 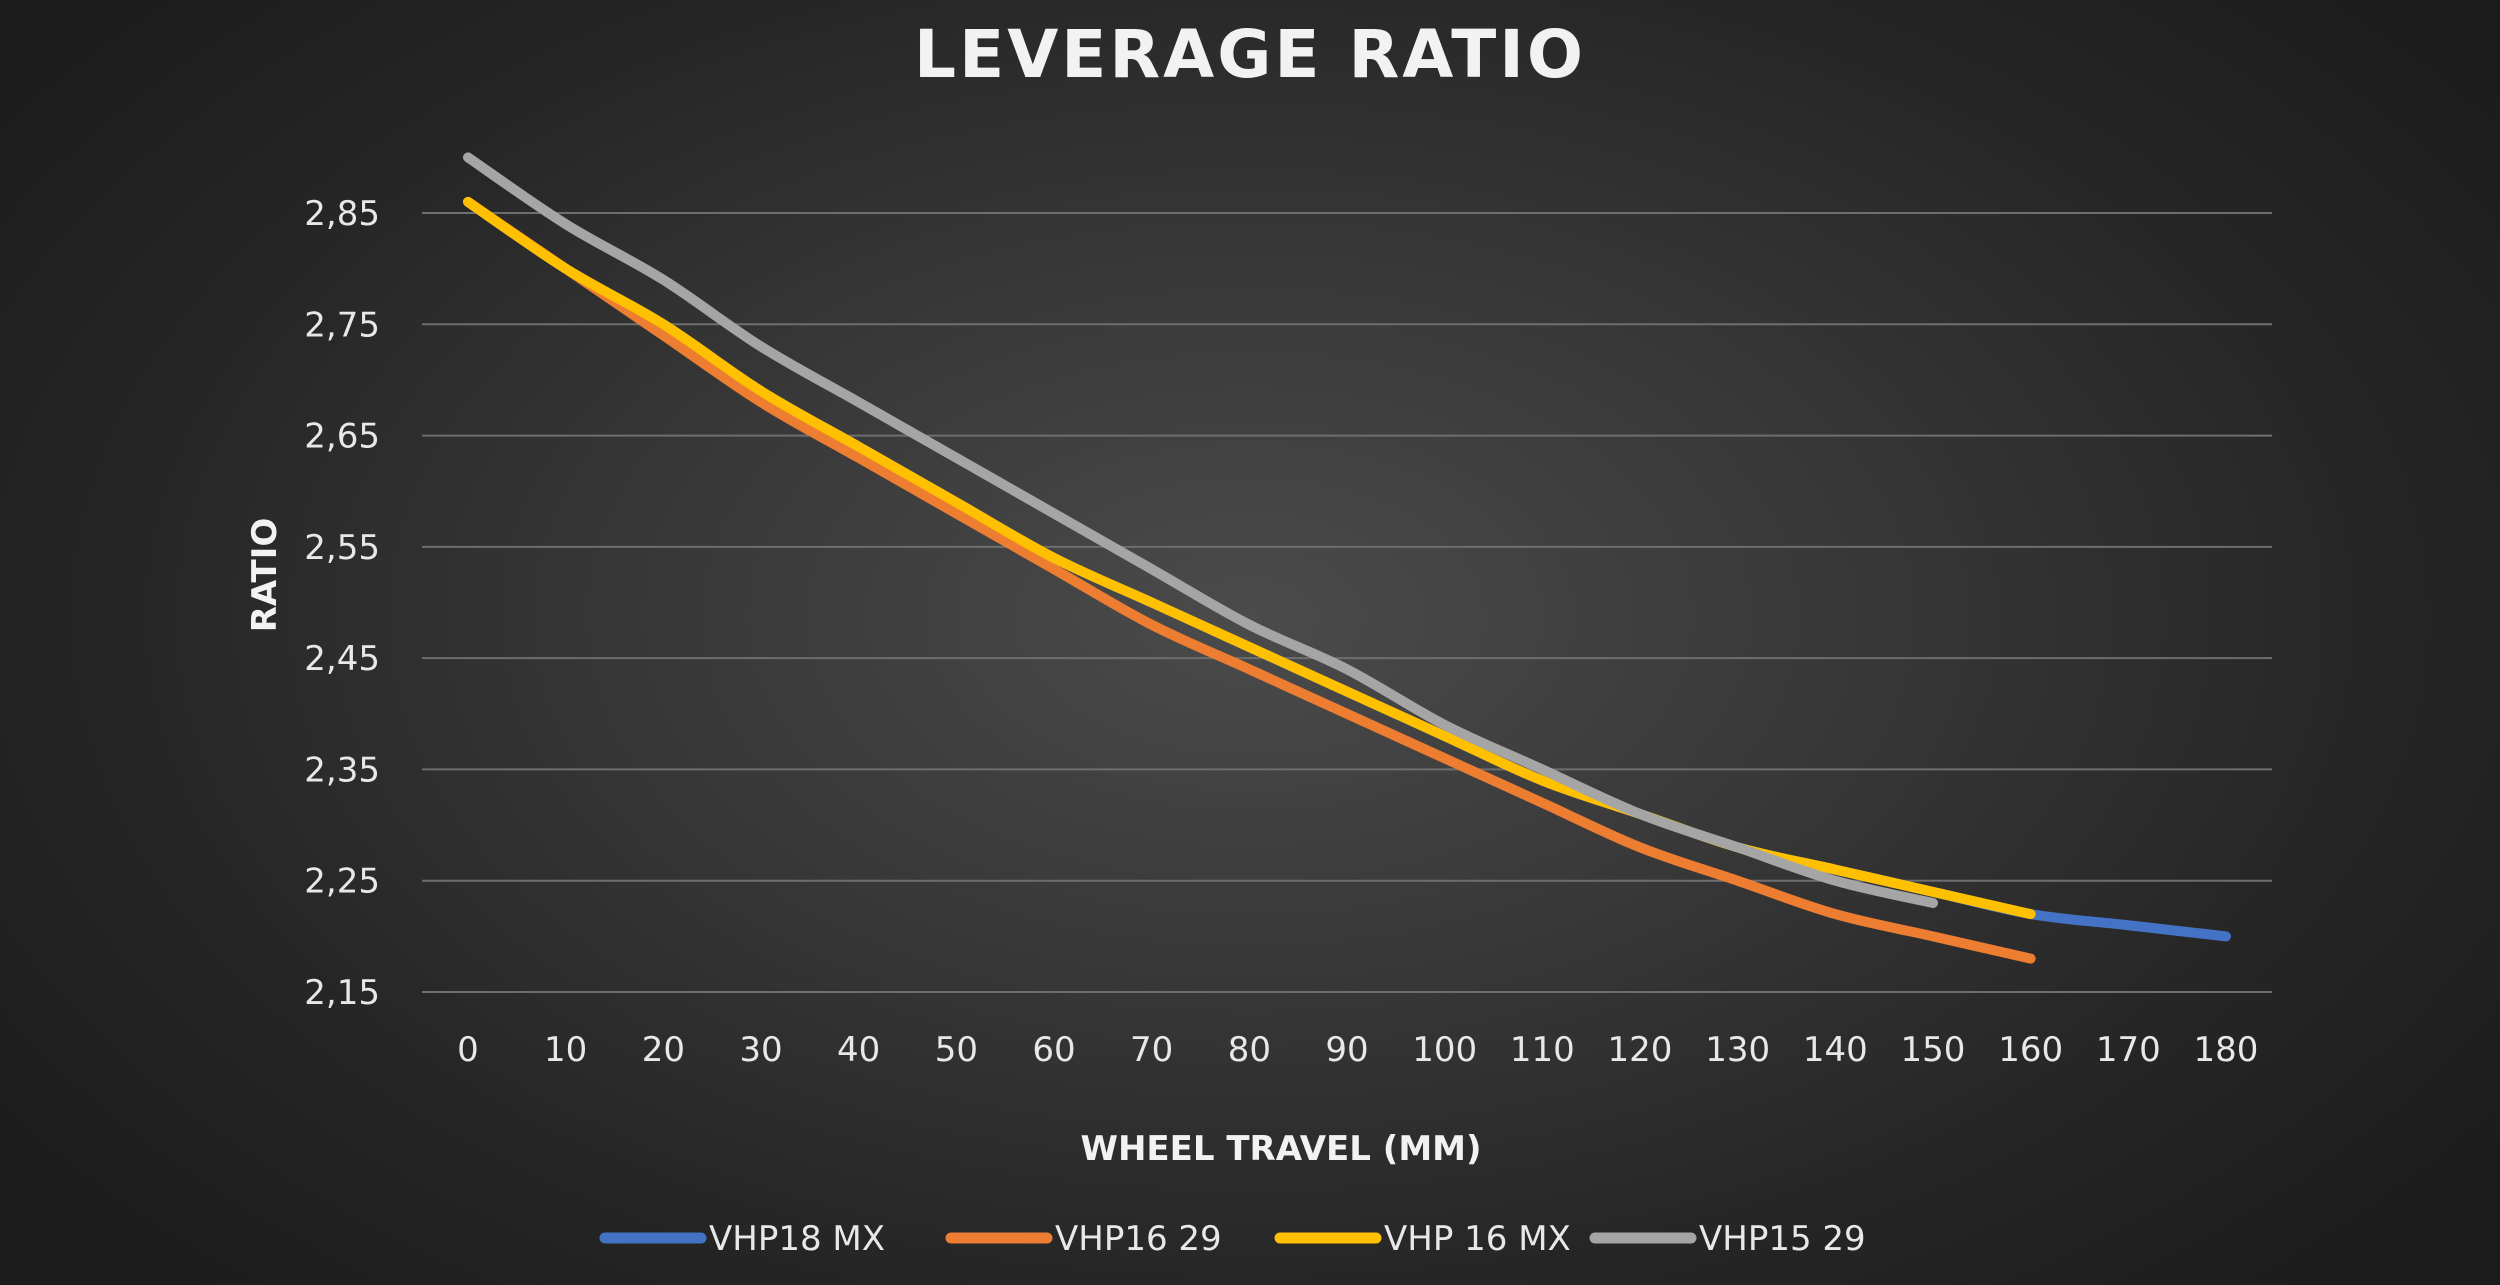 What do you see at coordinates (1053, 1050) in the screenshot?
I see `x-tick-label: 60` at bounding box center [1053, 1050].